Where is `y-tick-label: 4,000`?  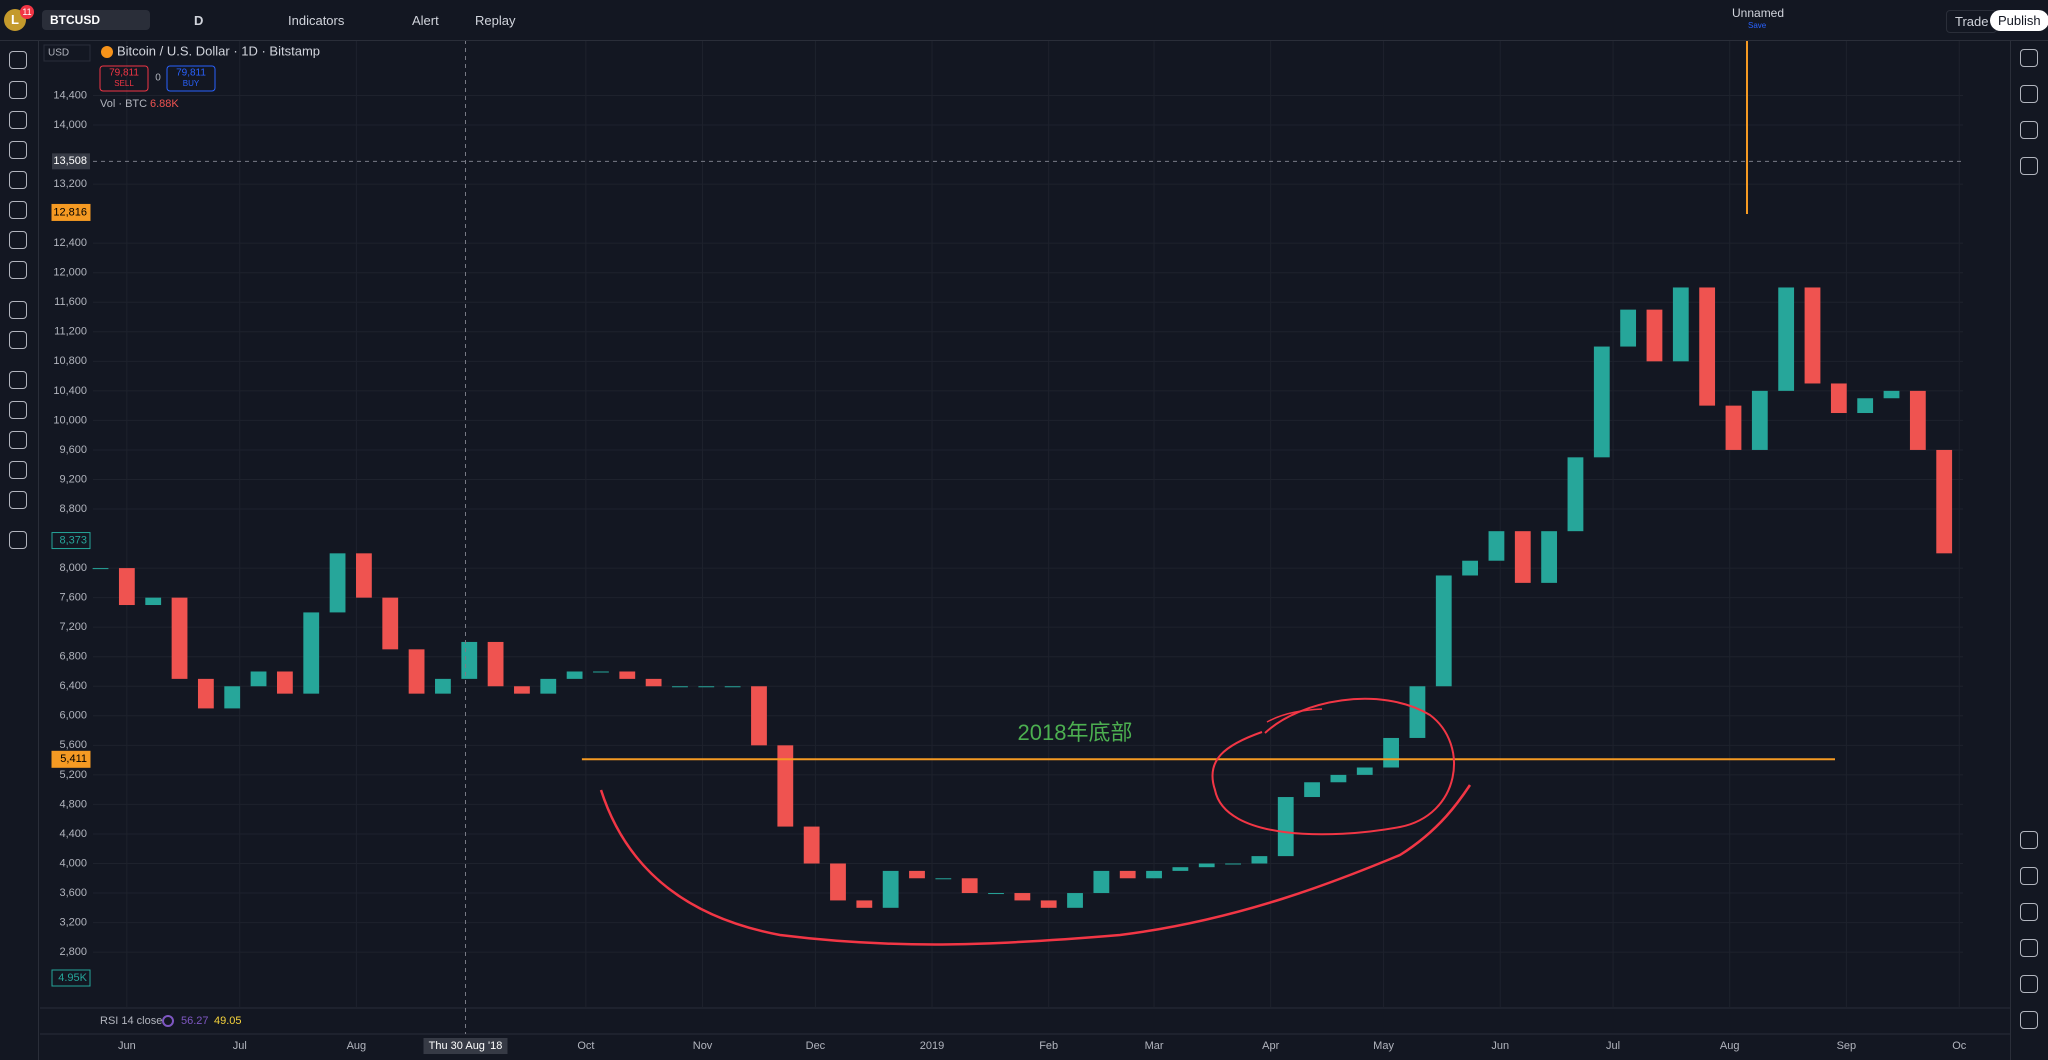
y-tick-label: 4,000 is located at coordinates (73, 863).